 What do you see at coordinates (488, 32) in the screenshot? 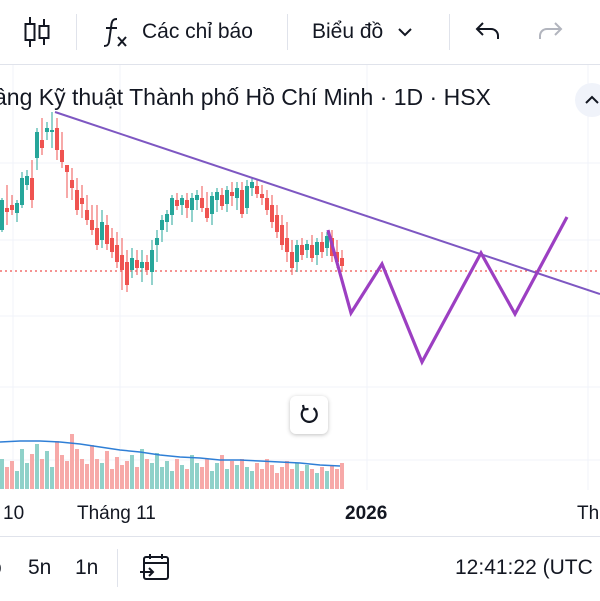
I see `undo-button` at bounding box center [488, 32].